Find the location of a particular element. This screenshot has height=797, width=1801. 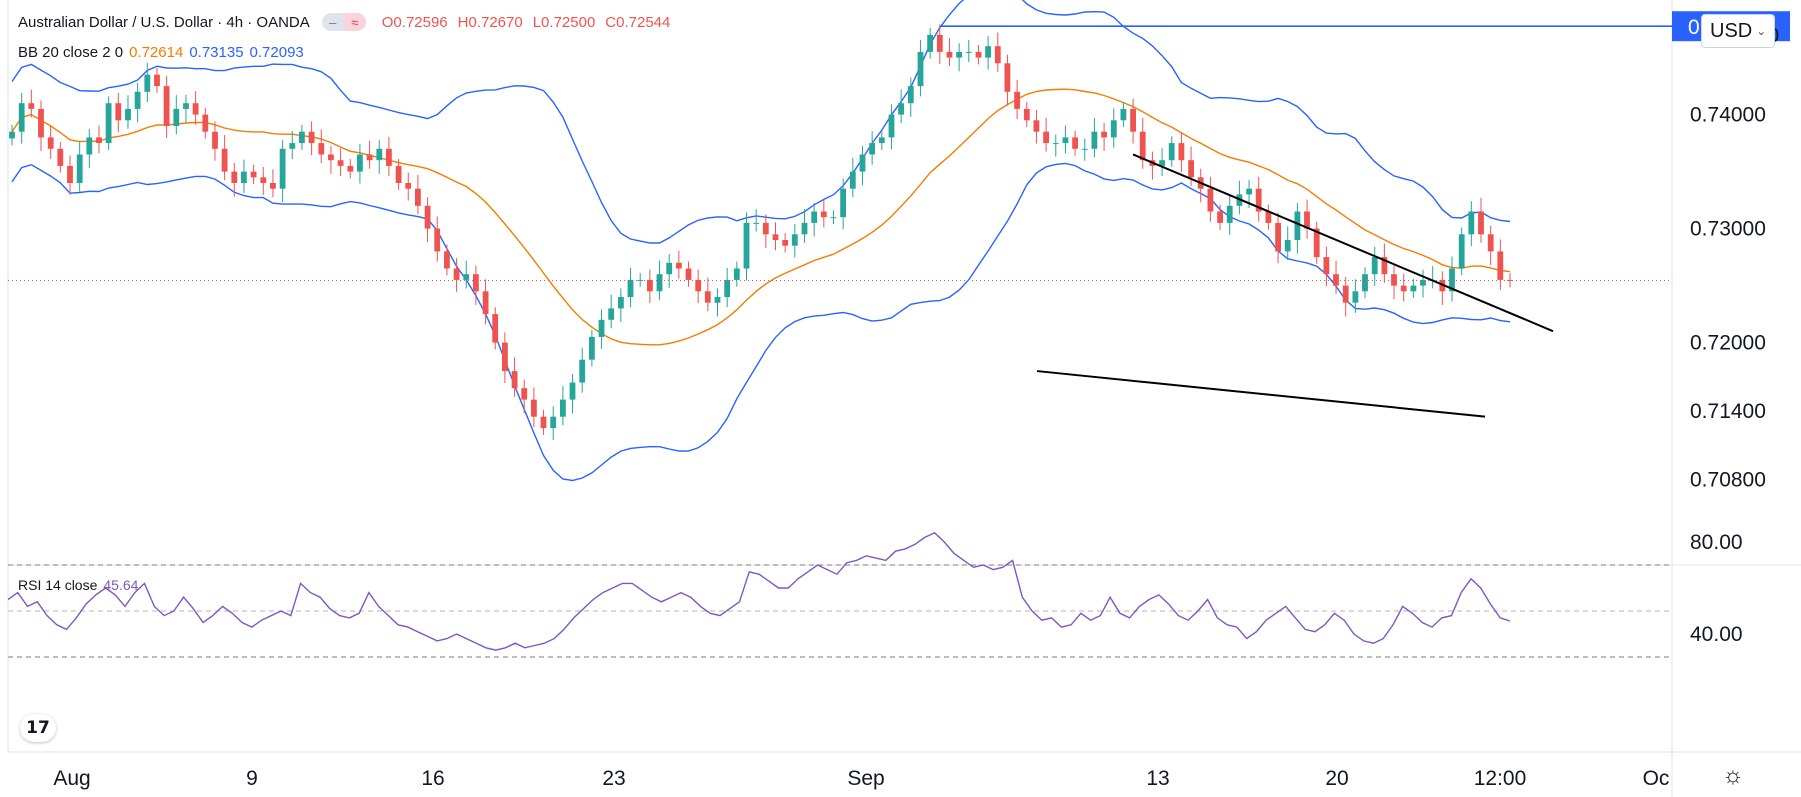

currency-selector: USD ⌄ is located at coordinates (1738, 31).